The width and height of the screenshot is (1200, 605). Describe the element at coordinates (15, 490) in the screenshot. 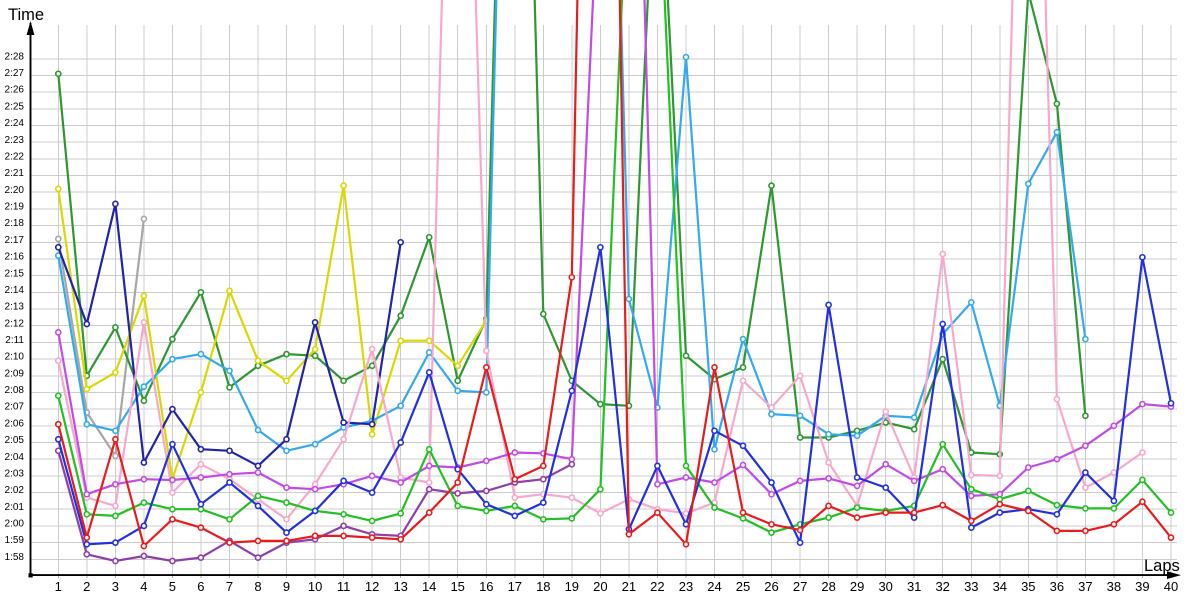

I see `svg-text: 2:02` at that location.